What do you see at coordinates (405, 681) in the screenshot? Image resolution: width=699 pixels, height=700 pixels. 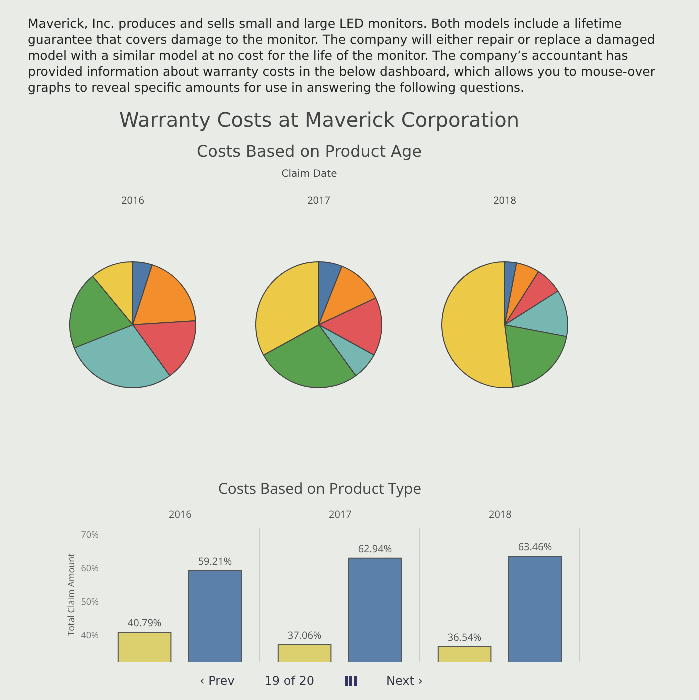 I see `text: Next ›` at bounding box center [405, 681].